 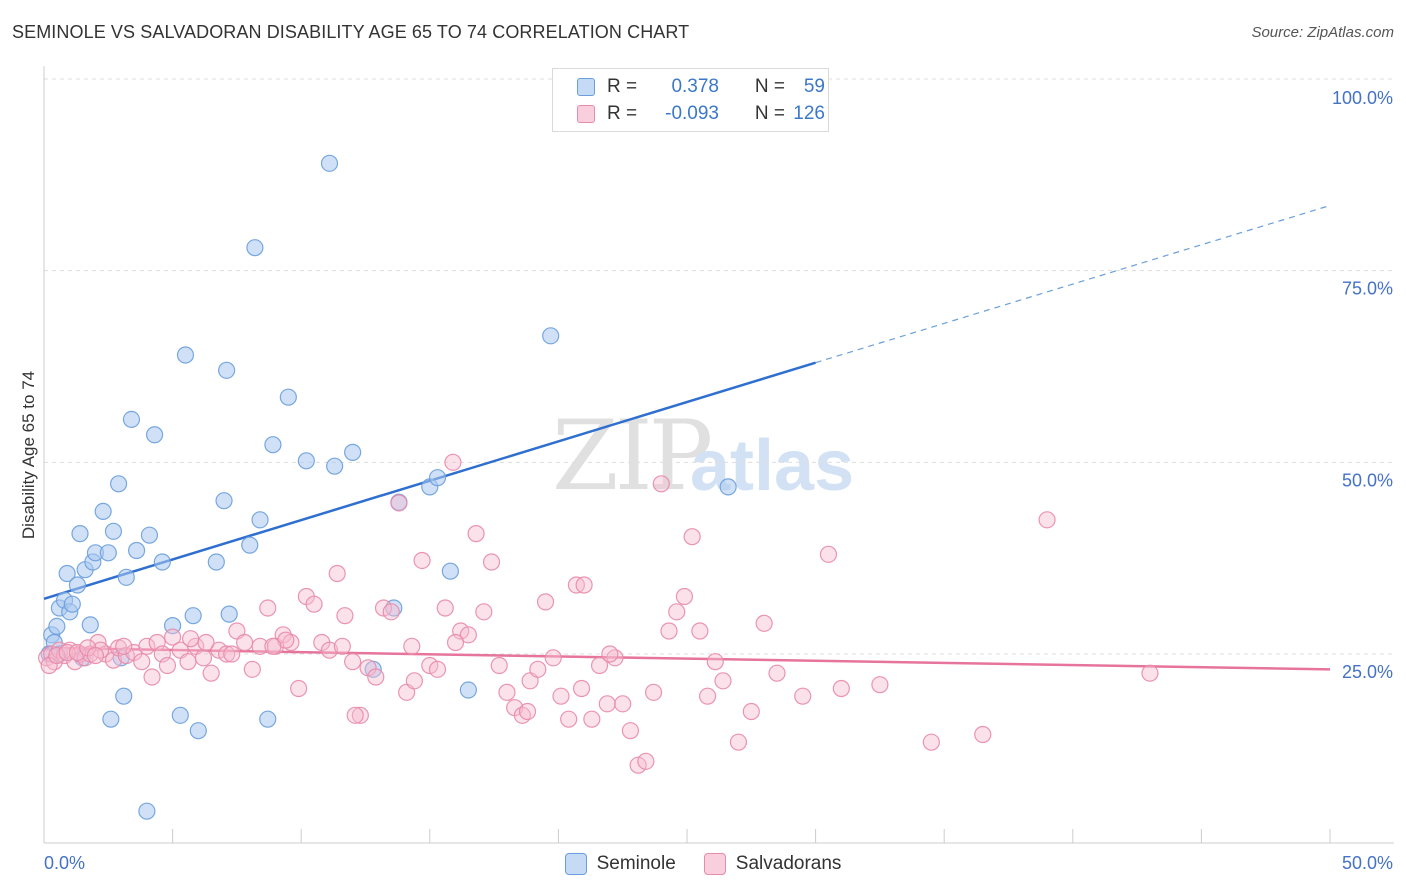 I want to click on y-tick-label: 50.0%, so click(x=1367, y=480).